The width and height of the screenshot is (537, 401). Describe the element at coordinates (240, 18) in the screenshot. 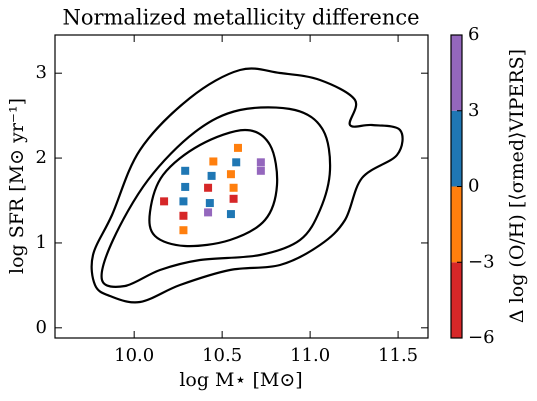

I see `chart-title: Normalized metallicity difference` at that location.